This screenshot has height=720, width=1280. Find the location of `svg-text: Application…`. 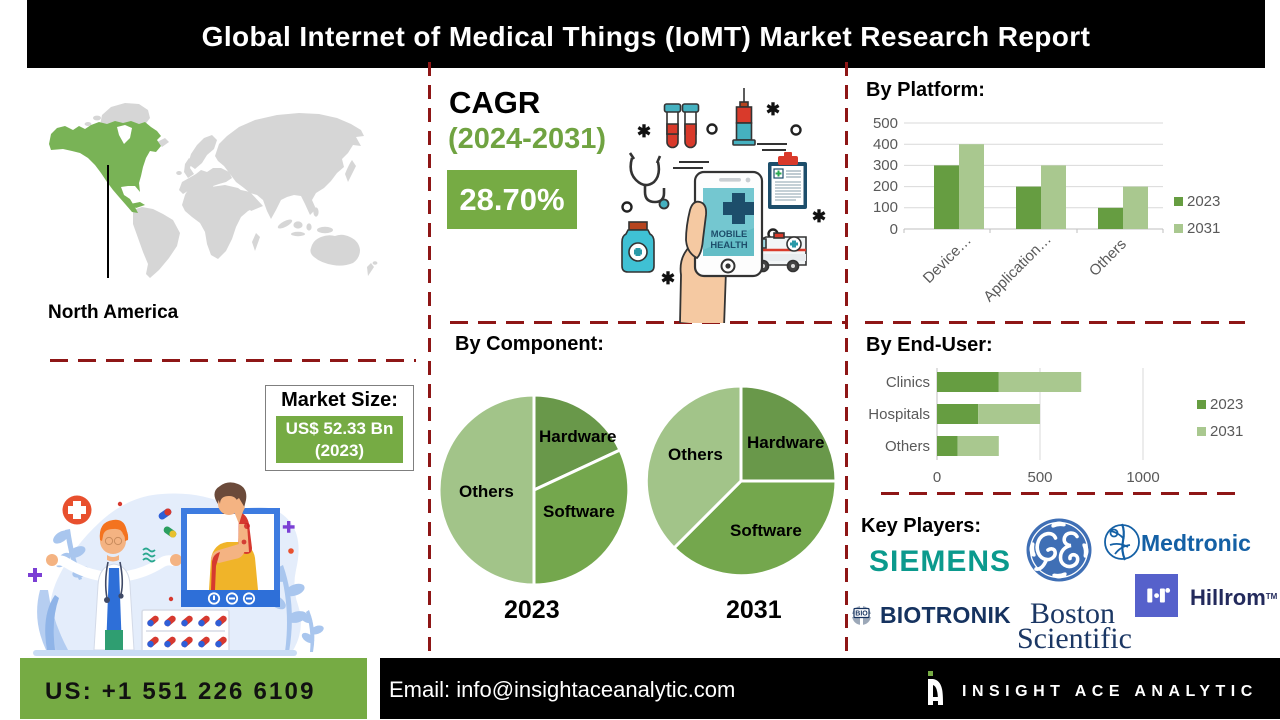

svg-text: Application… is located at coordinates (1017, 268).